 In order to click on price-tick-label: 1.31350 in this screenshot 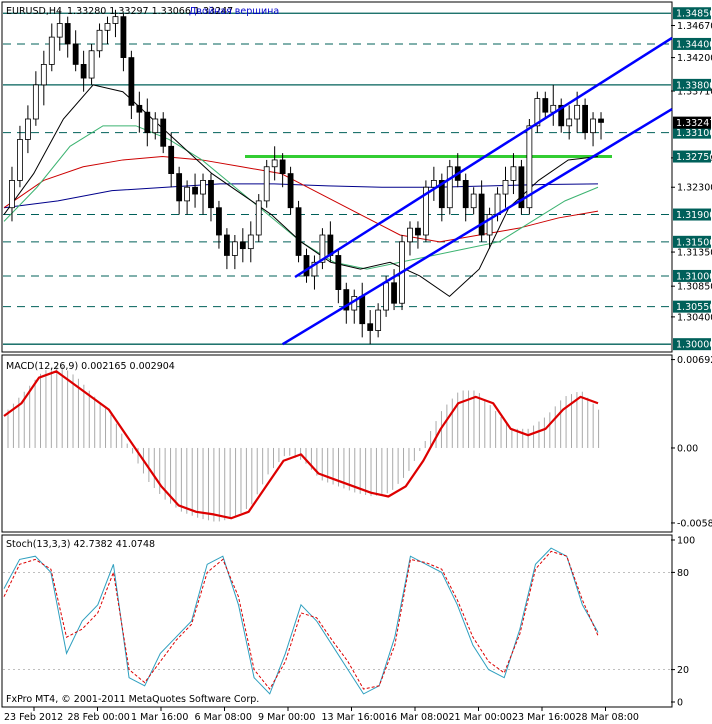, I will do `click(694, 253)`.